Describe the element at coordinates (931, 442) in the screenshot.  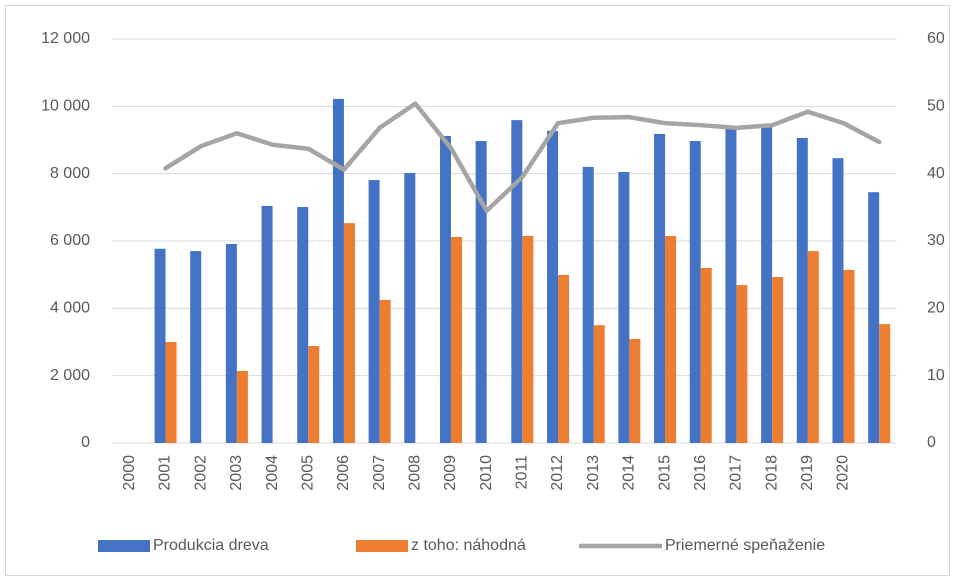
I see `y2-tick-label: 0` at that location.